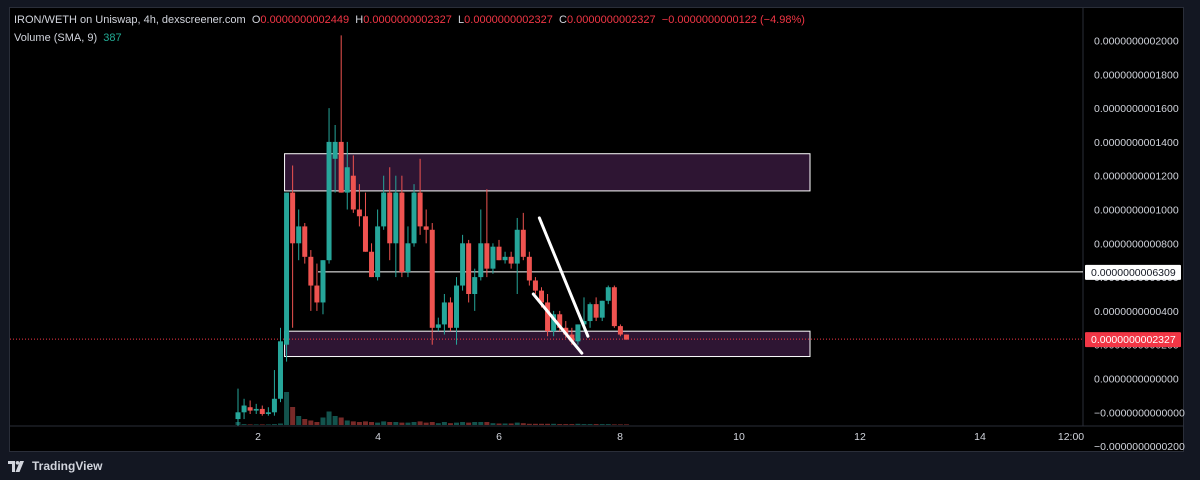 The width and height of the screenshot is (1200, 480). What do you see at coordinates (611, 20) in the screenshot?
I see `close-value: 0.0000000002327` at bounding box center [611, 20].